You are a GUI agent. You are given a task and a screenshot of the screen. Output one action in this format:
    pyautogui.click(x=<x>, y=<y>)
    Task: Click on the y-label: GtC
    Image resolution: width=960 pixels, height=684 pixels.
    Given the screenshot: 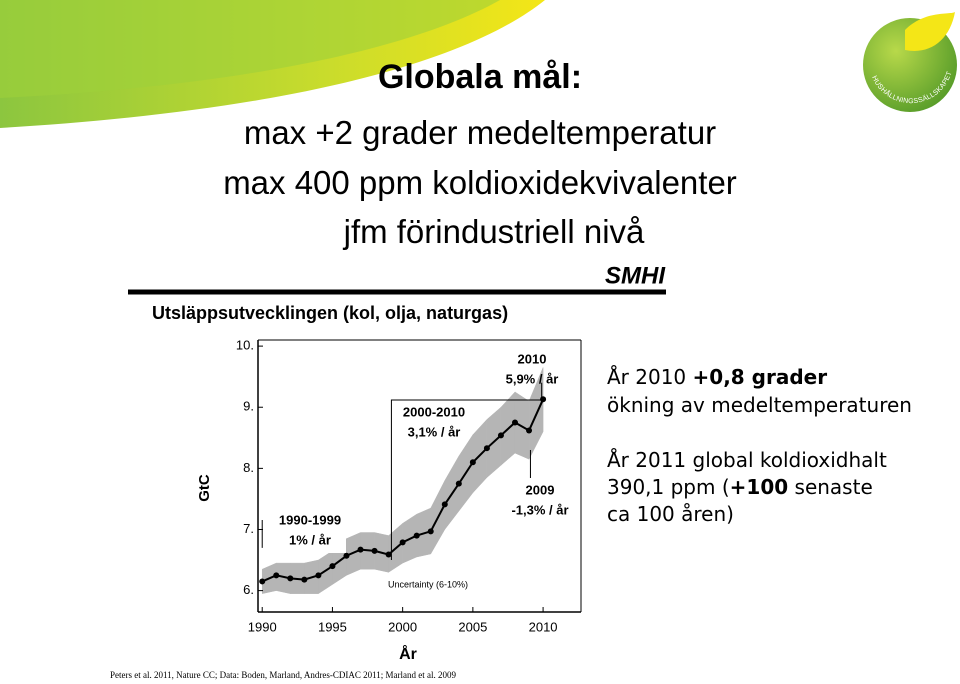 What is the action you would take?
    pyautogui.click(x=204, y=488)
    